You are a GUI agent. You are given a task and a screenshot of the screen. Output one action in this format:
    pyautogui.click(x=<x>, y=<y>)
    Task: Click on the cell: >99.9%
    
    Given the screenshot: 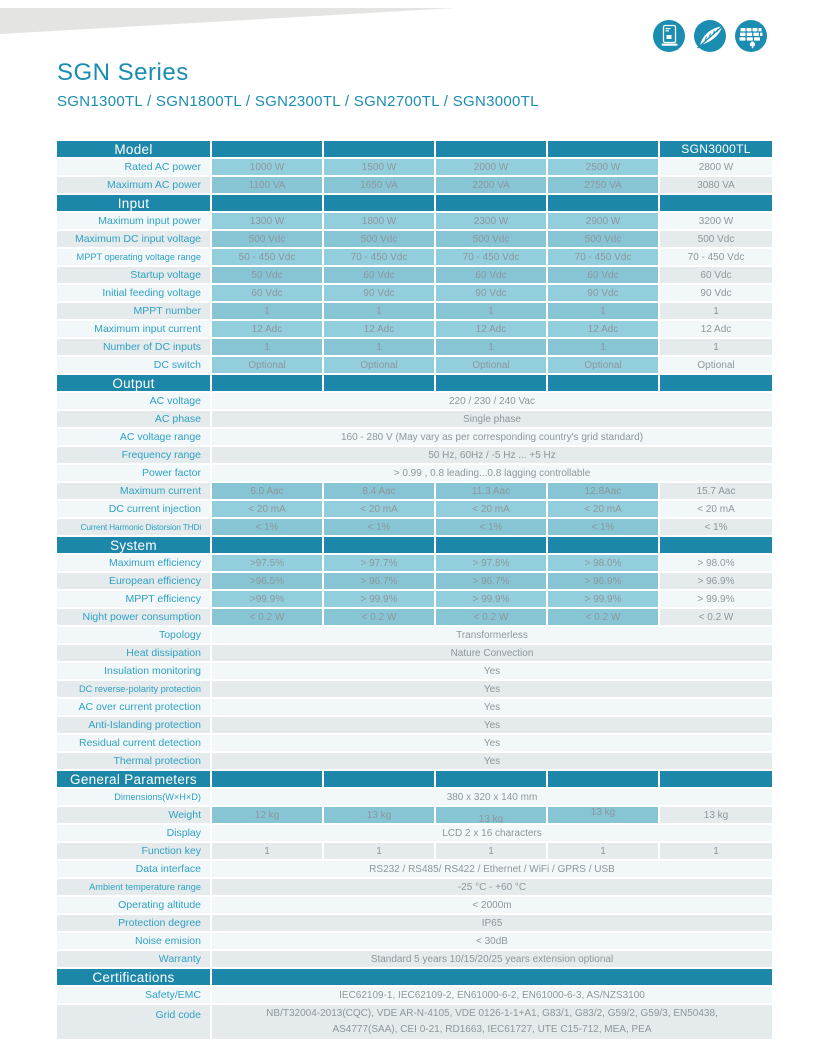 What is the action you would take?
    pyautogui.click(x=267, y=599)
    